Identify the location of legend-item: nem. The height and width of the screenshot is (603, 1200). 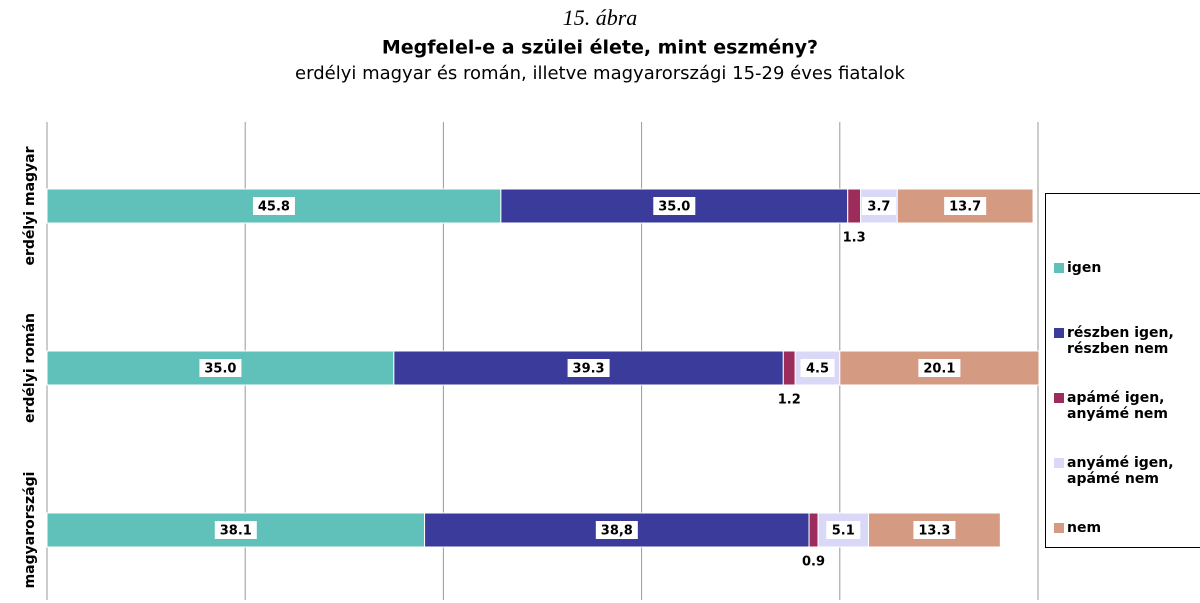
(1127, 528).